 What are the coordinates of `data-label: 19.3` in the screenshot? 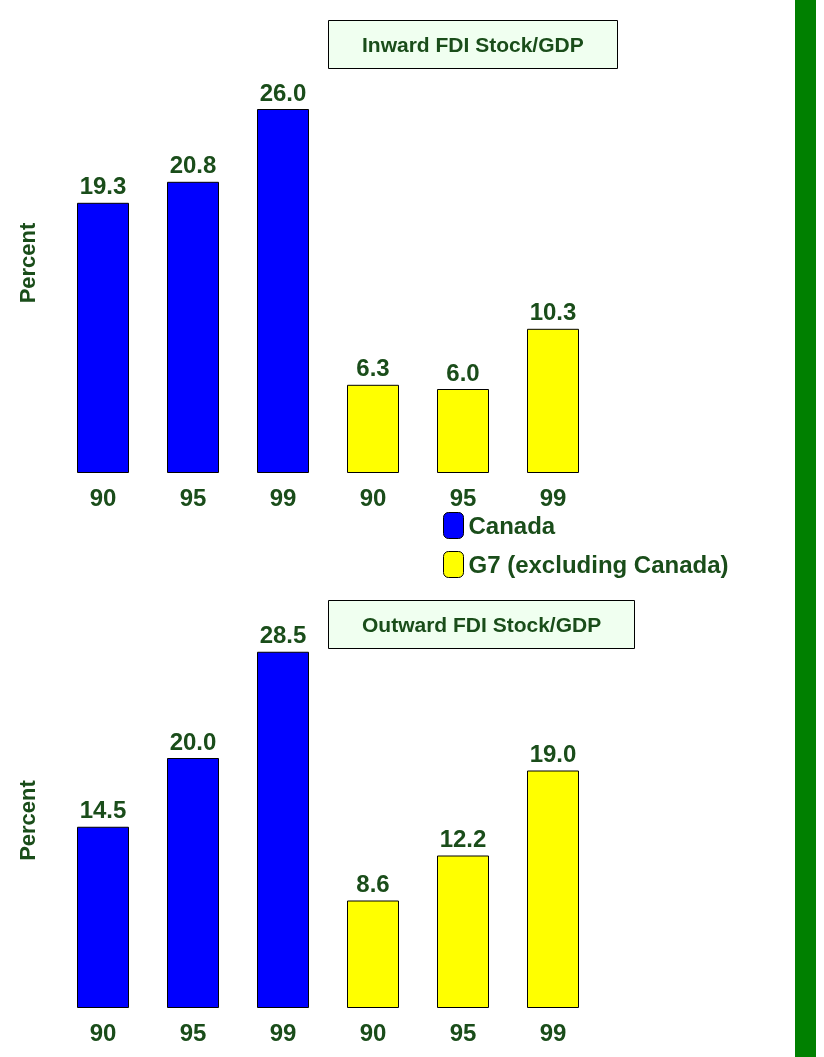 It's located at (103, 186).